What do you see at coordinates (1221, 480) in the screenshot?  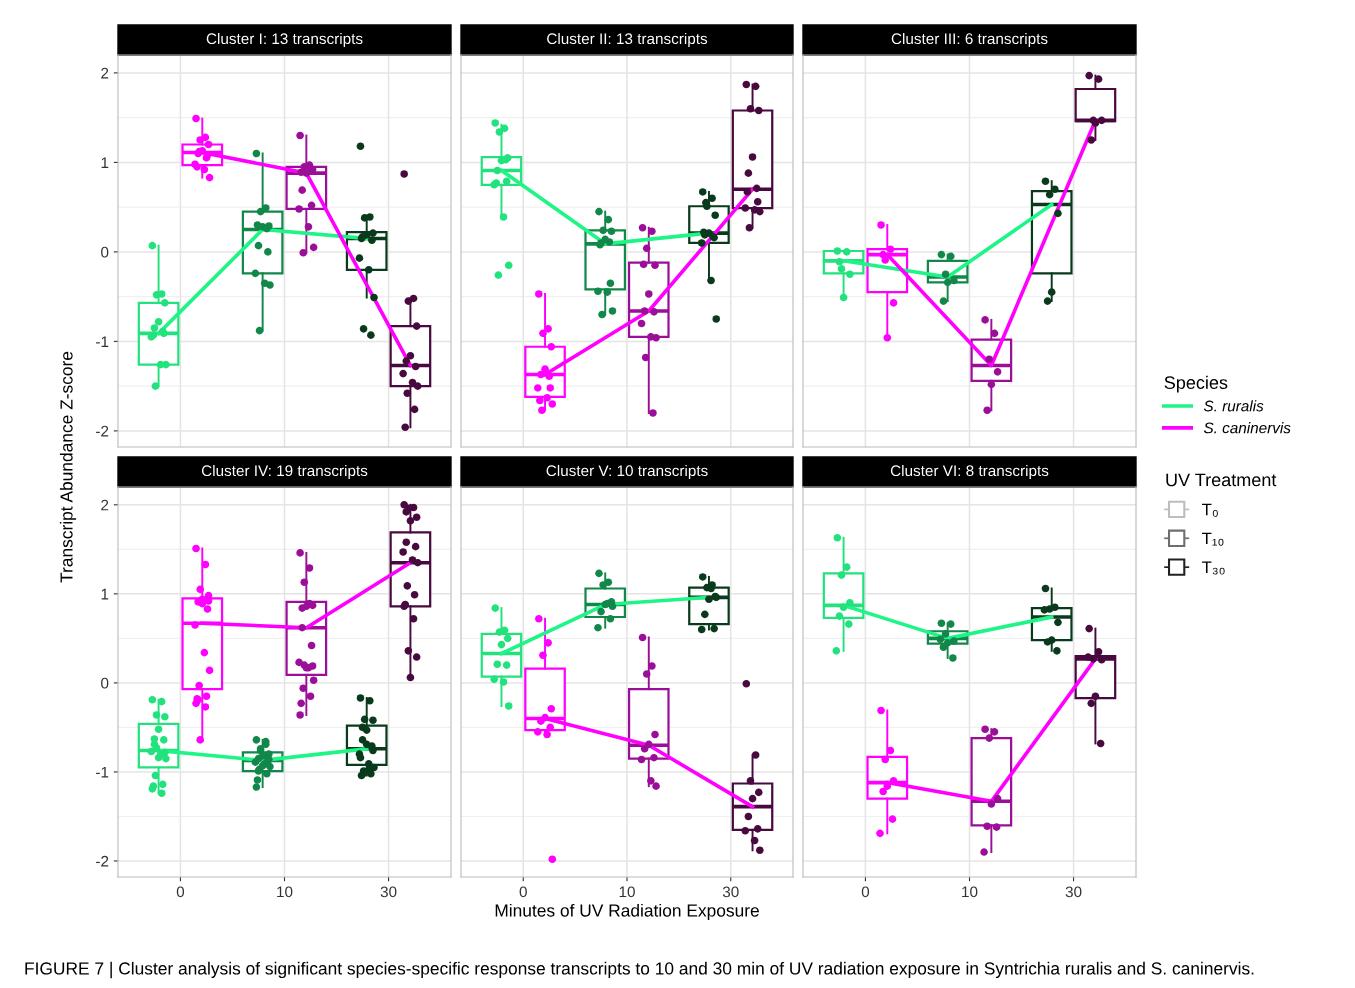 I see `text: UV Treatment` at bounding box center [1221, 480].